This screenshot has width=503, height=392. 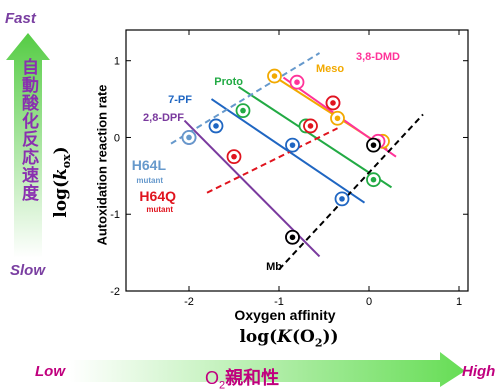 What do you see at coordinates (117, 138) in the screenshot?
I see `y-tick-label: 0` at bounding box center [117, 138].